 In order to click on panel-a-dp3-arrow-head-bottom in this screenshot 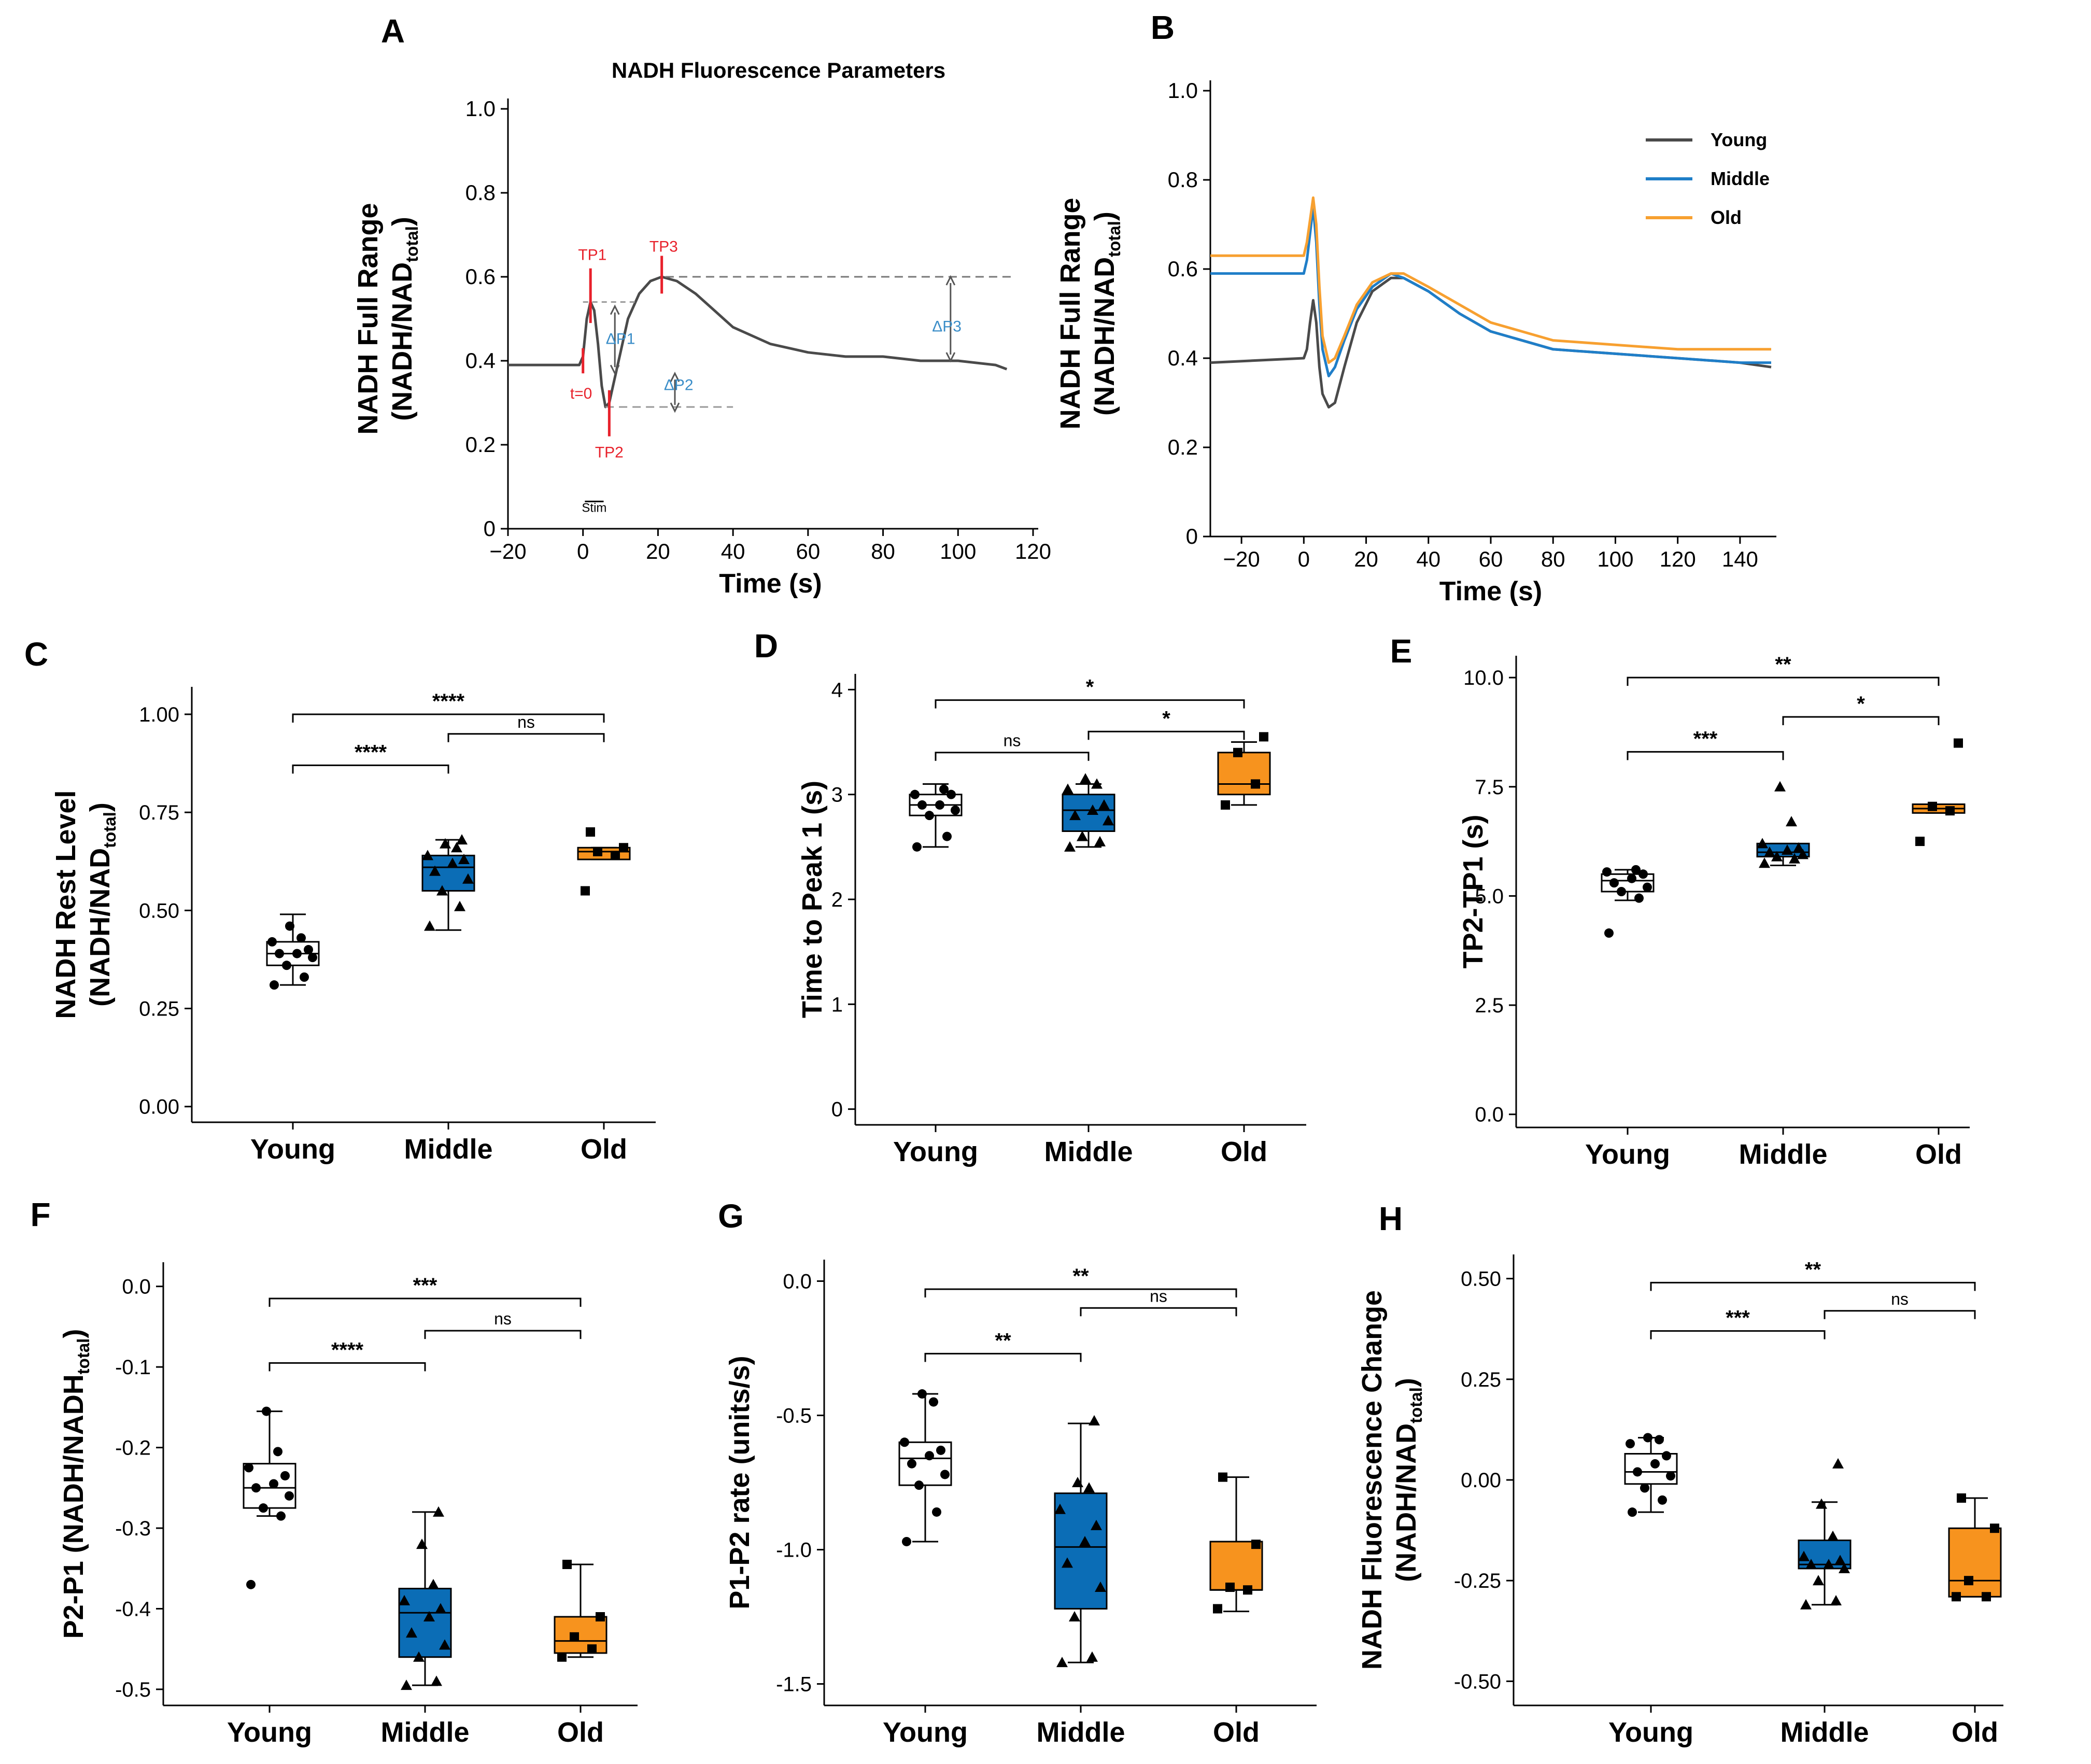, I will do `click(950, 357)`.